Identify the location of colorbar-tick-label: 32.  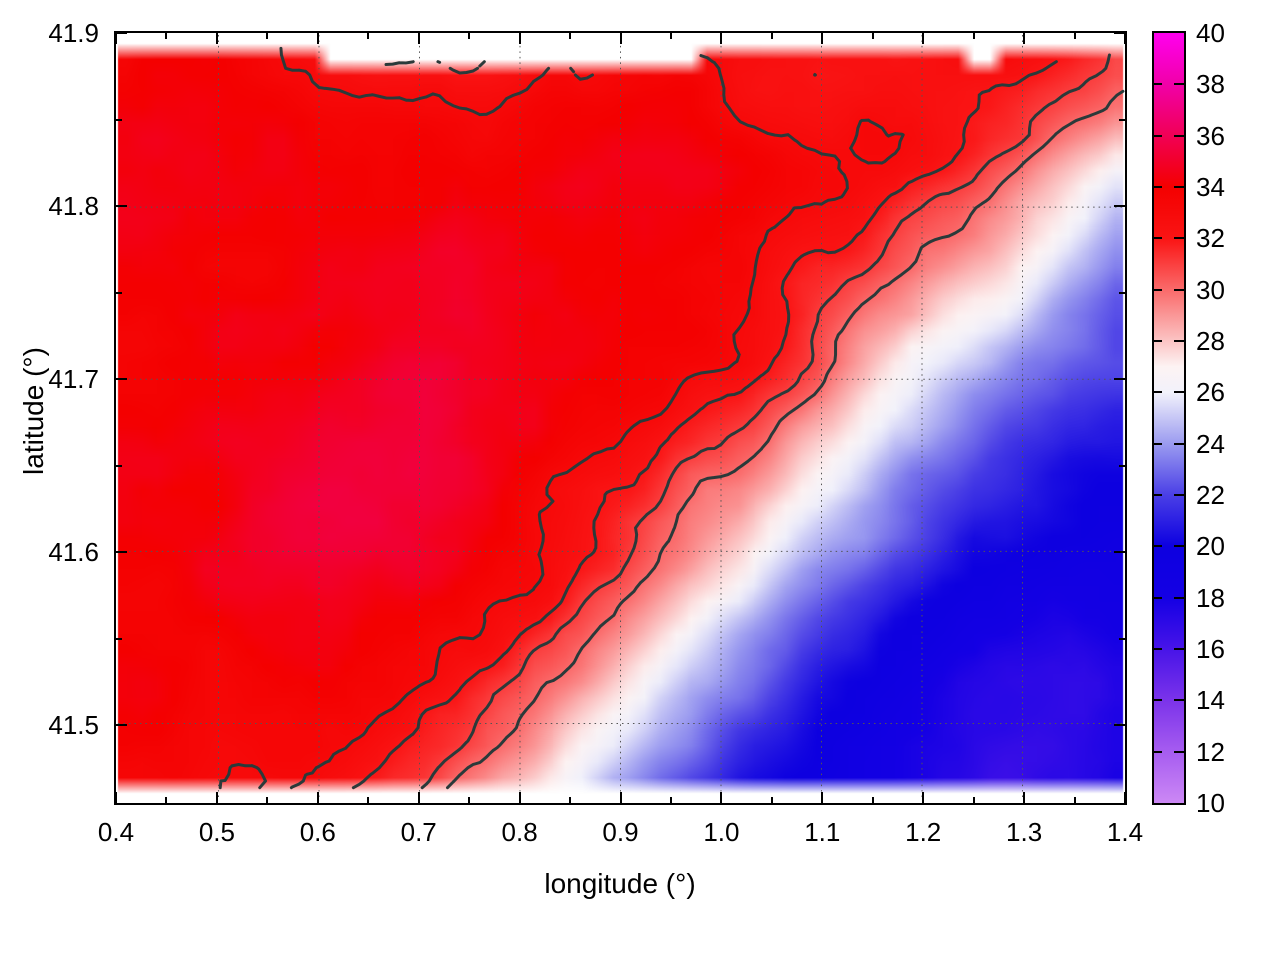
(1210, 238).